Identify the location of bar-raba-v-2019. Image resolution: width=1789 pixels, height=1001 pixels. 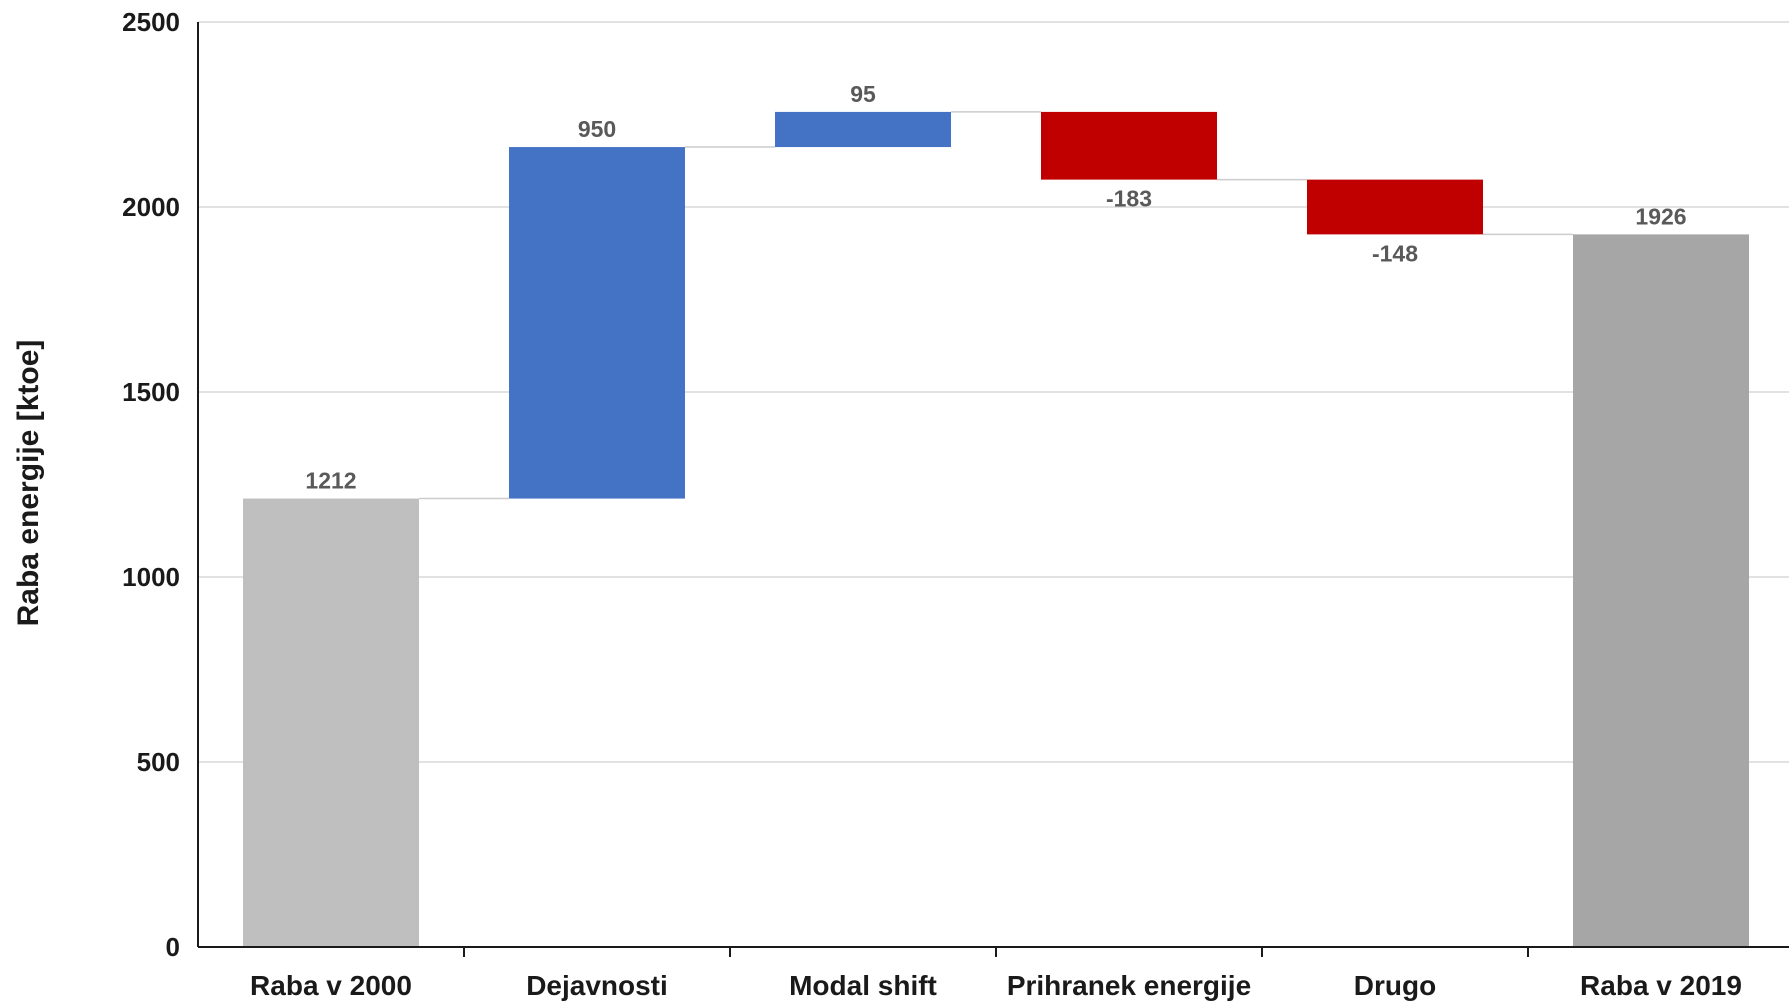
(1661, 590).